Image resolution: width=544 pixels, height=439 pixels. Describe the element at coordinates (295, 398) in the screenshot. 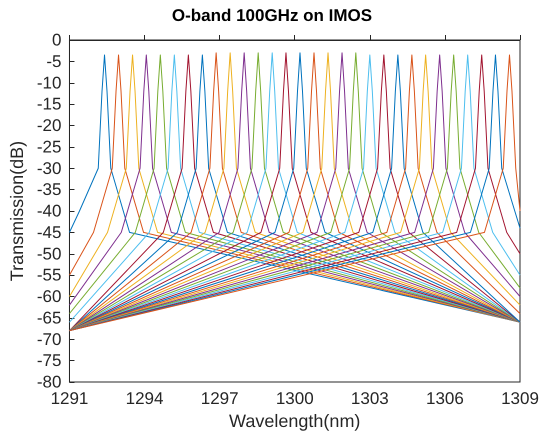

I see `x-tick-label: 1300` at that location.